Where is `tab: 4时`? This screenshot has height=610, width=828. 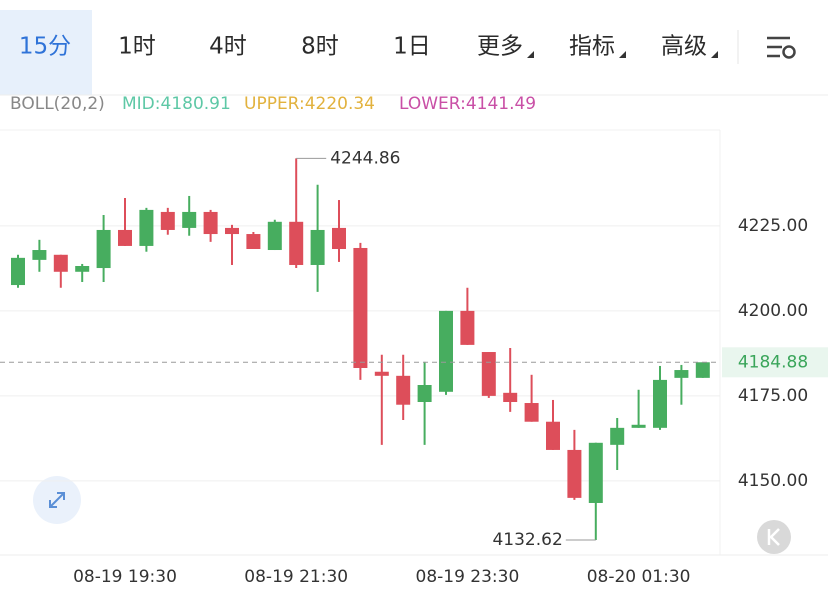
tab: 4时 is located at coordinates (228, 47).